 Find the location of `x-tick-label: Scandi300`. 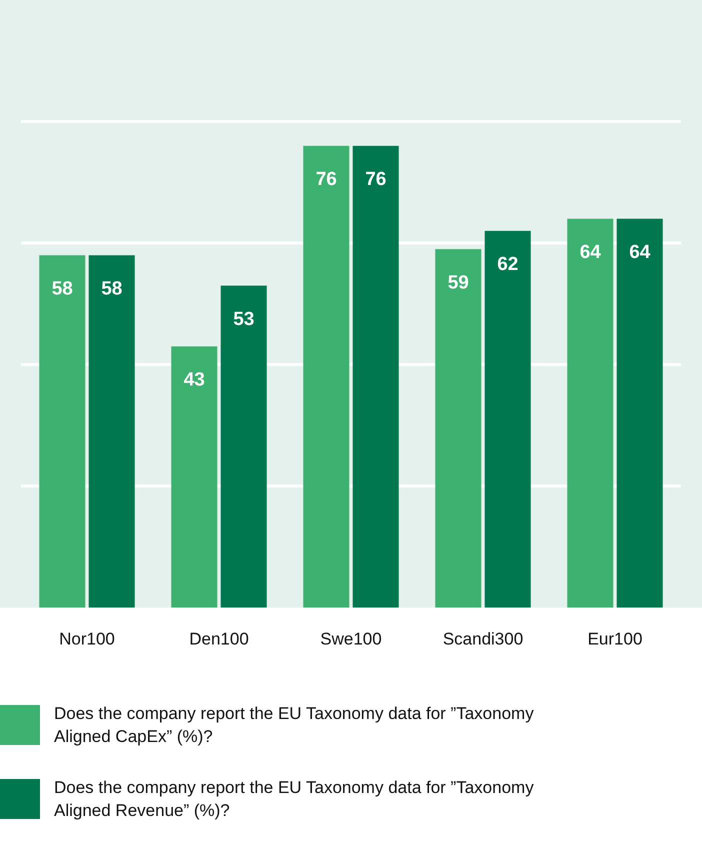

x-tick-label: Scandi300 is located at coordinates (483, 638).